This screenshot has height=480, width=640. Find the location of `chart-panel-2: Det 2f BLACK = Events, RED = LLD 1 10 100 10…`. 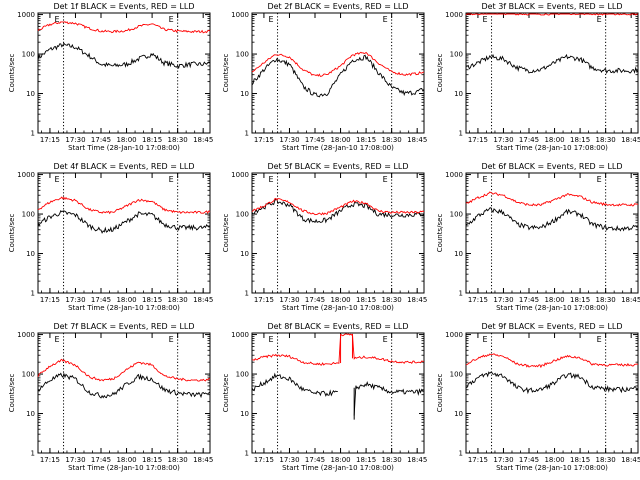

chart-panel-2: Det 2f BLACK = Events, RED = LLD 1 10 100 10… is located at coordinates (324, 77).